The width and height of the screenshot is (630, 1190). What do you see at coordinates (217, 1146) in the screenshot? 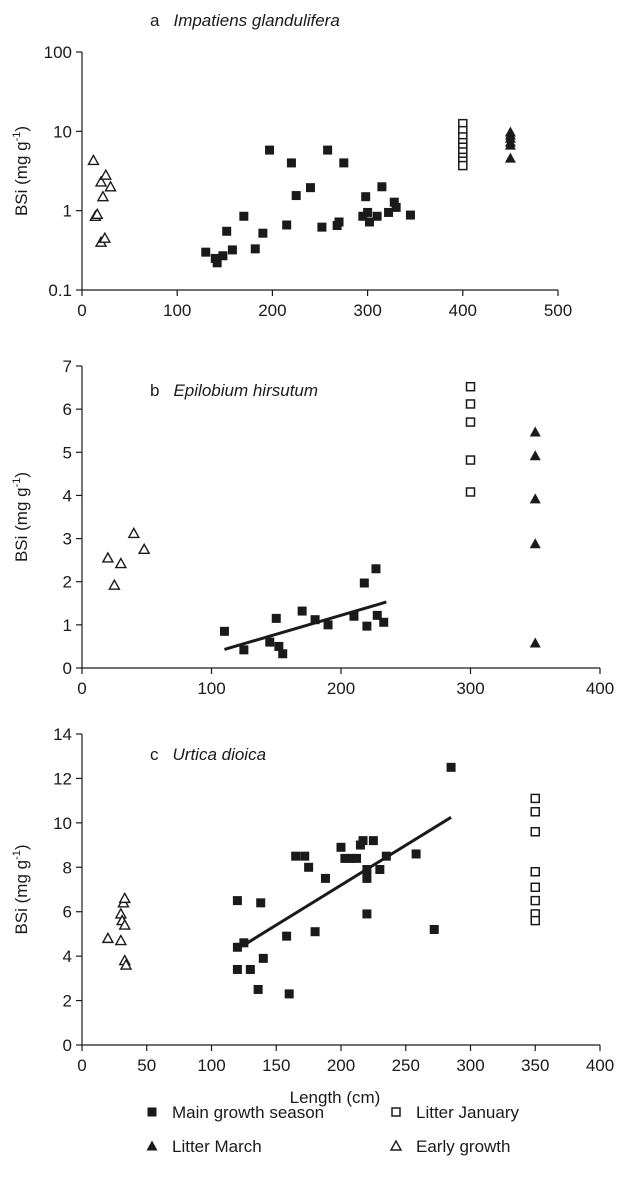
I see `legend-label: Litter March` at bounding box center [217, 1146].